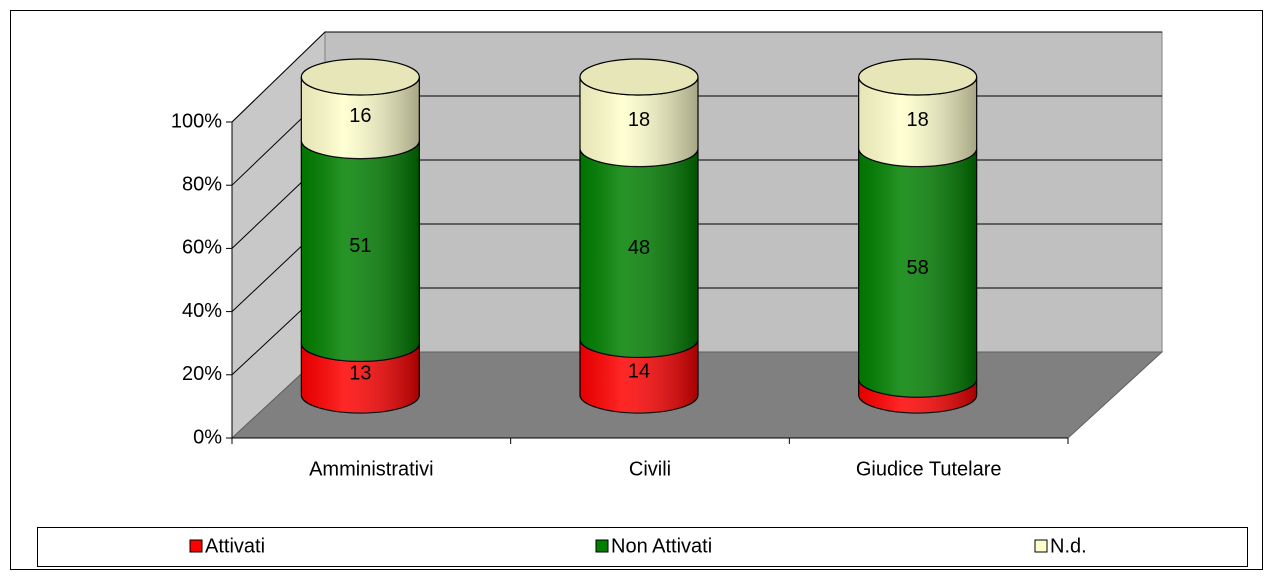  I want to click on grid-line, so click(696, 77).